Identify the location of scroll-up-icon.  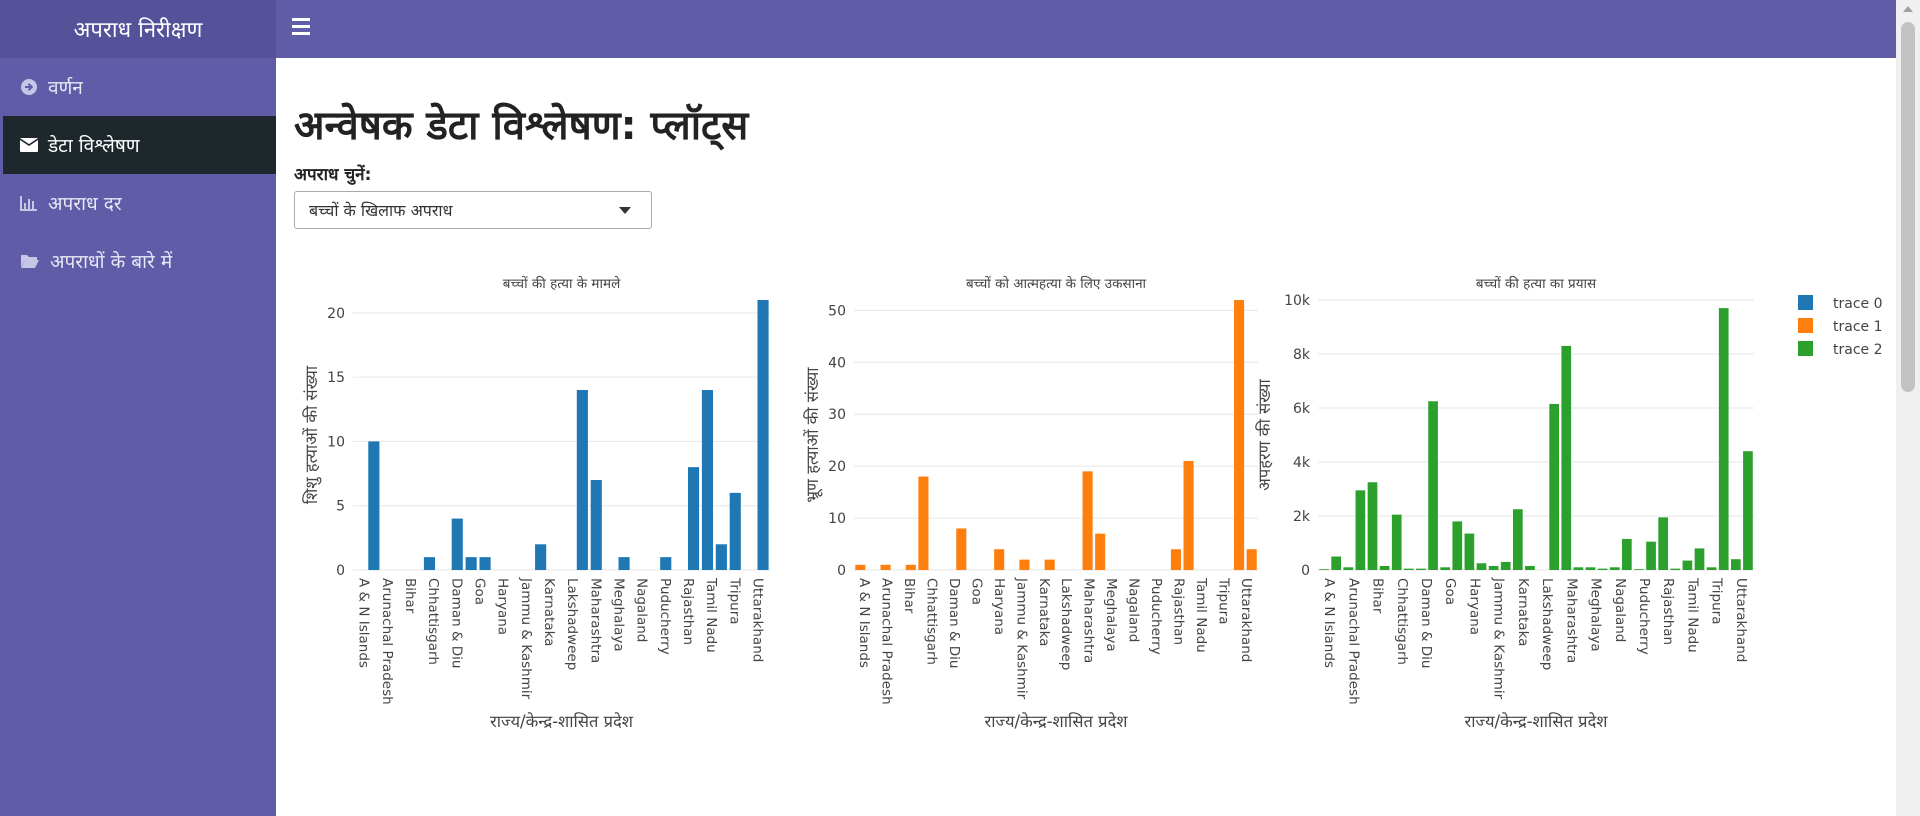
(1908, 9).